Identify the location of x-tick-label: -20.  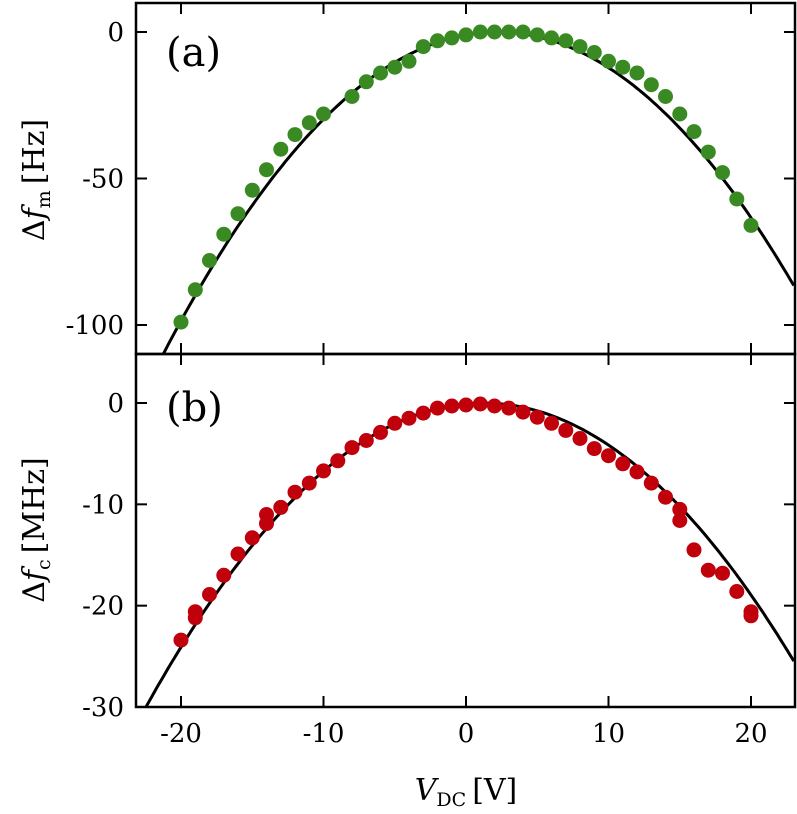
(181, 734).